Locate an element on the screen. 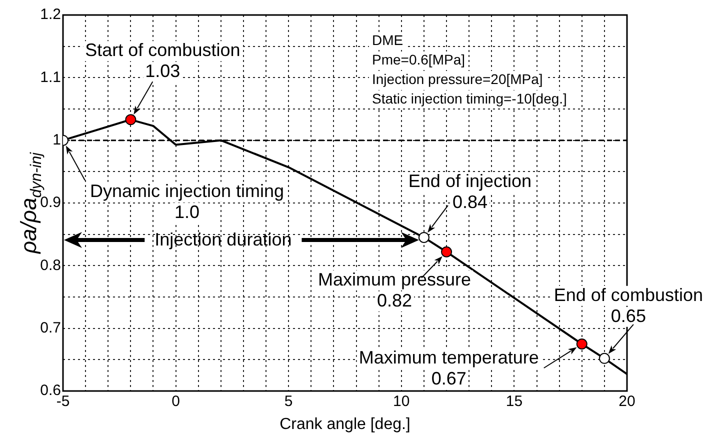  annotation: Start of combustion 1.03 is located at coordinates (162, 61).